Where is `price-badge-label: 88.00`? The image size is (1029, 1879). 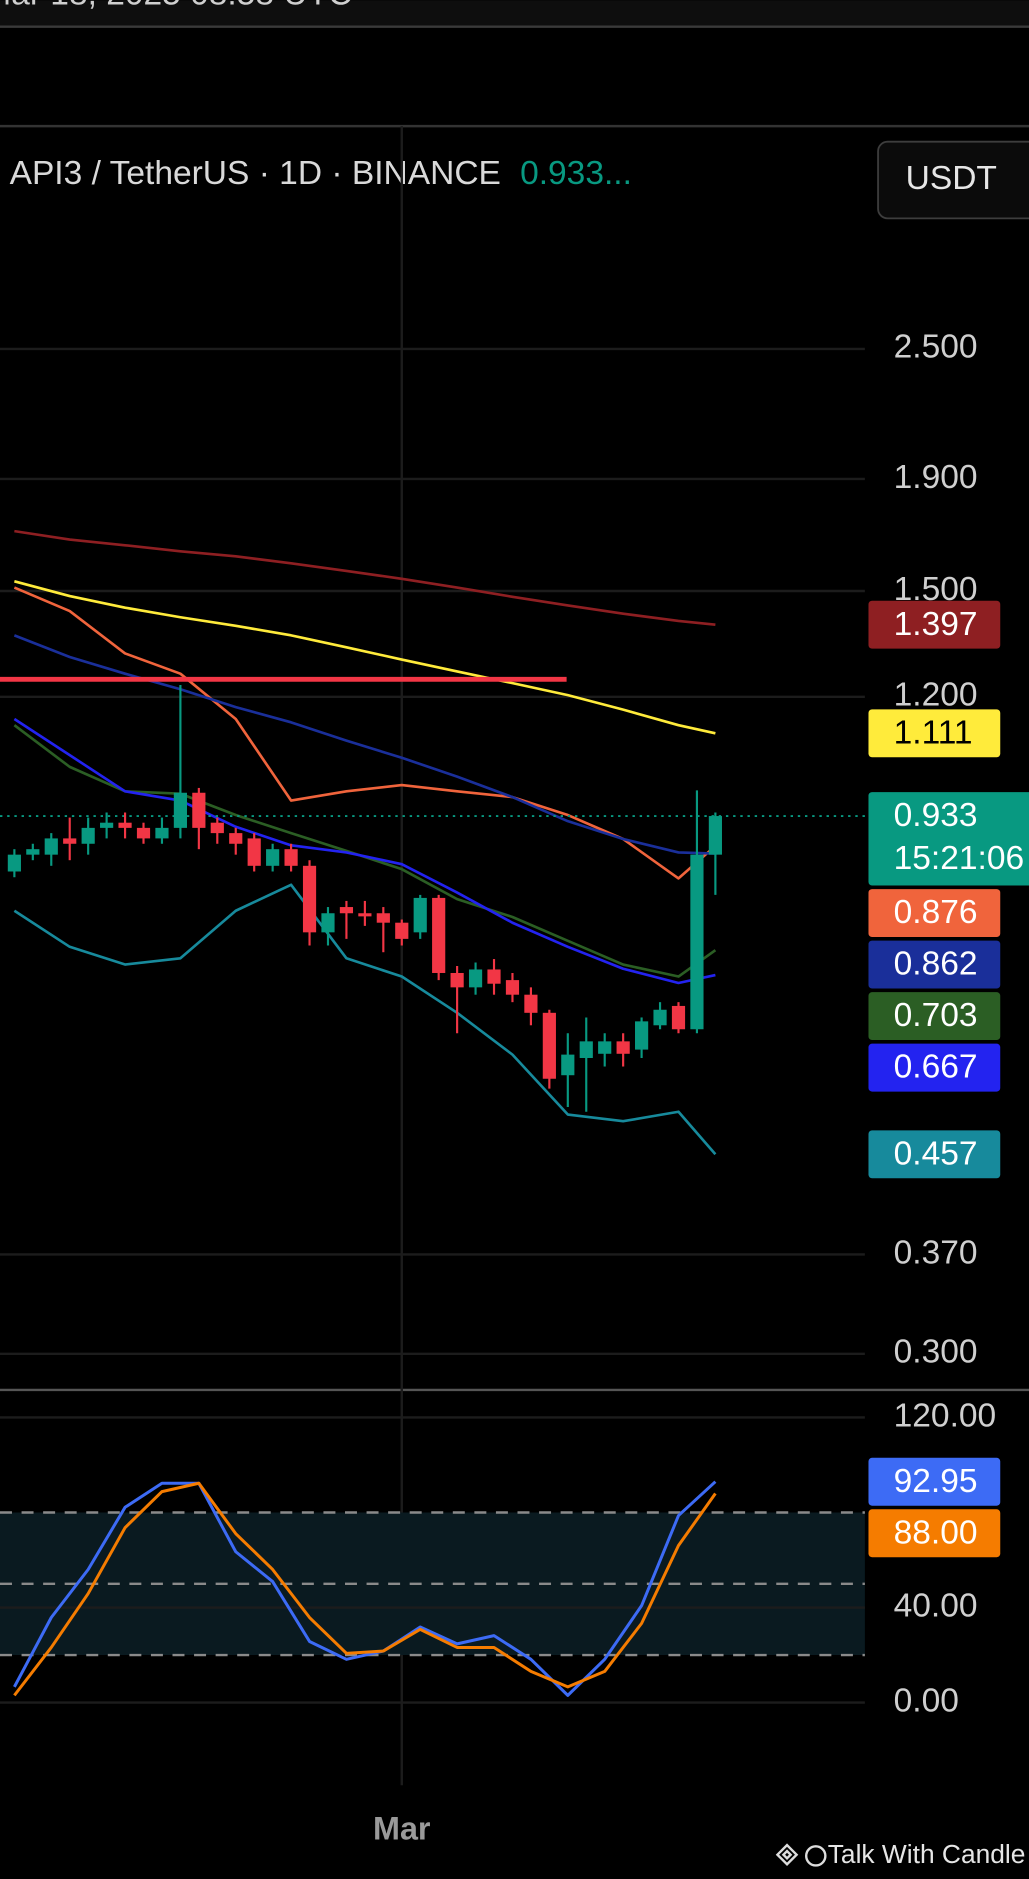 price-badge-label: 88.00 is located at coordinates (936, 1532).